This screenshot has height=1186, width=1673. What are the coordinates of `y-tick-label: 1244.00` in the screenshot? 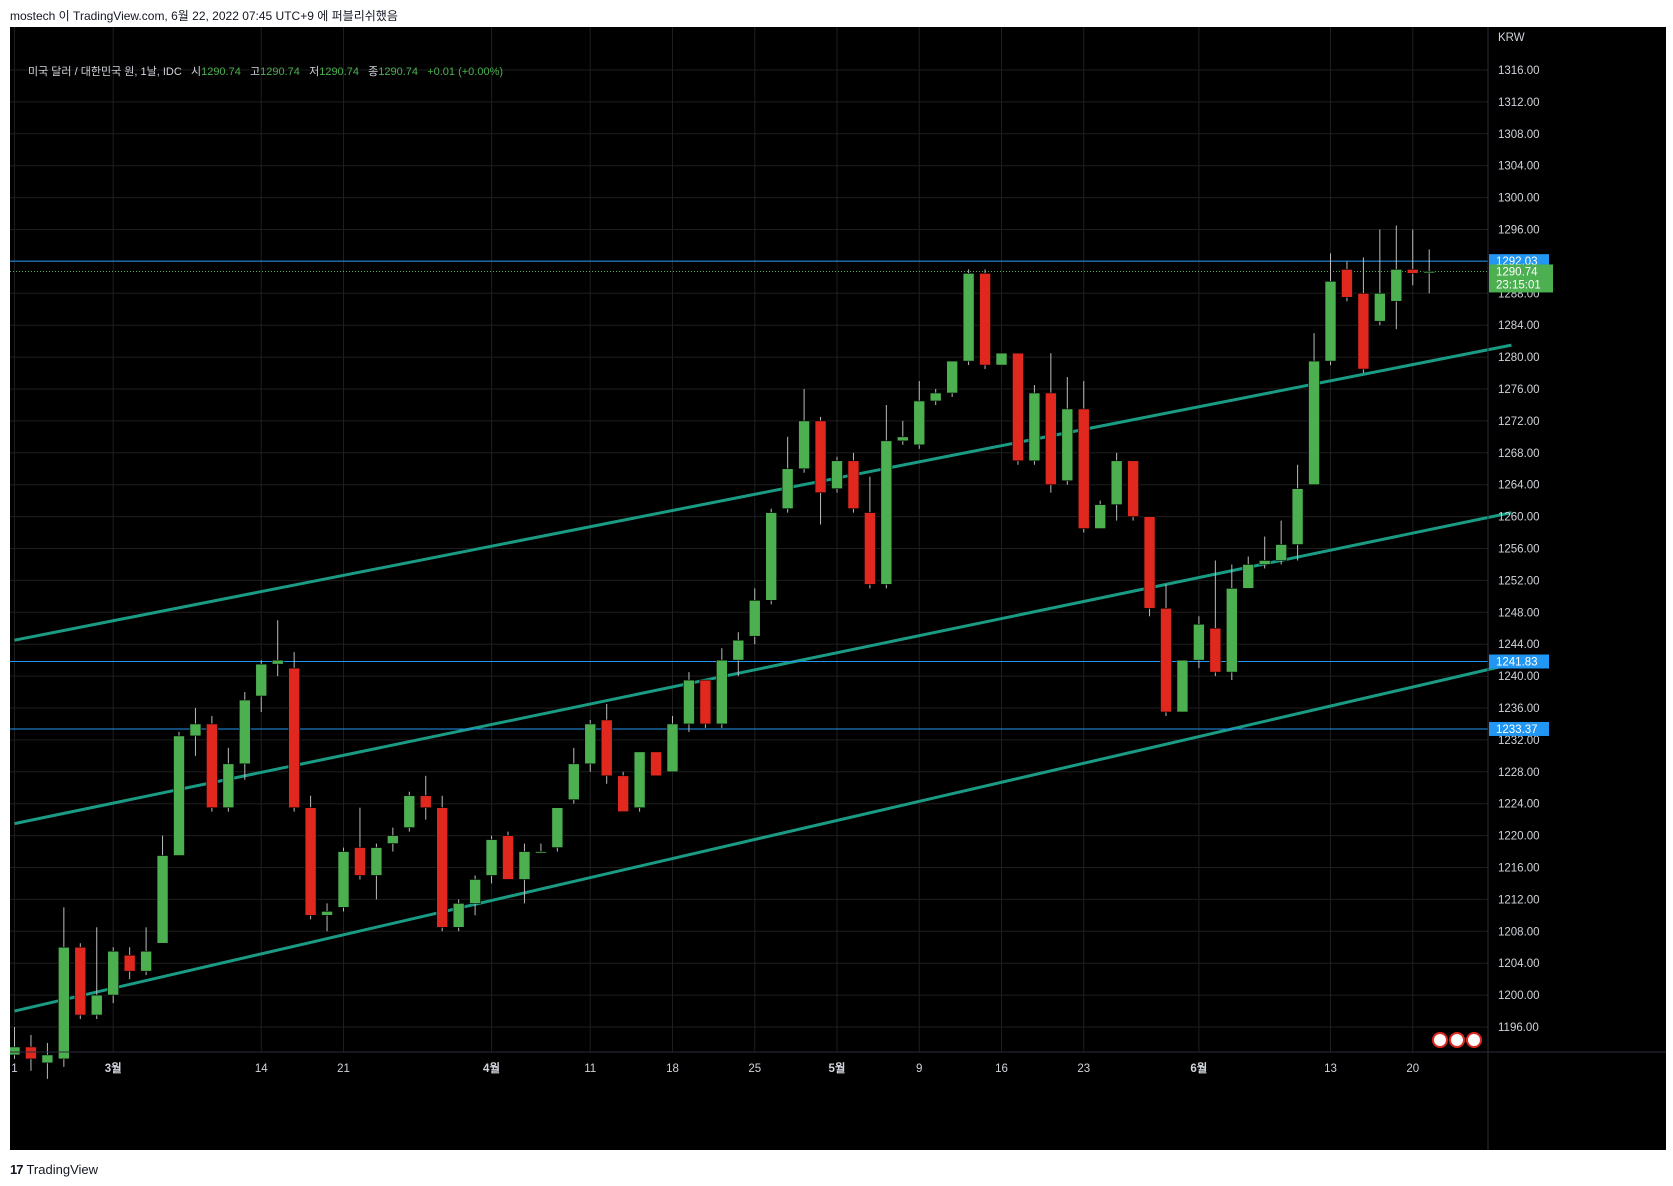 It's located at (1519, 645).